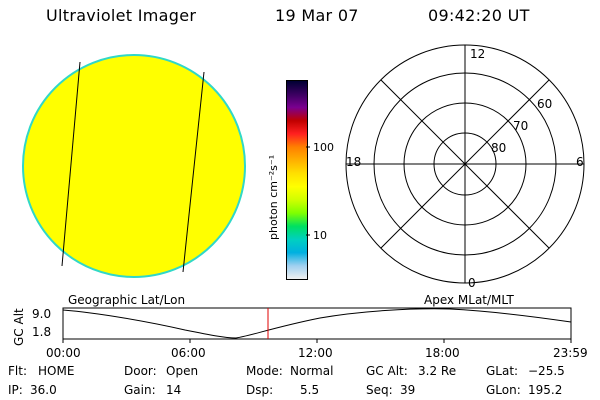  I want to click on time-tick-0600: 06:00, so click(188, 353).